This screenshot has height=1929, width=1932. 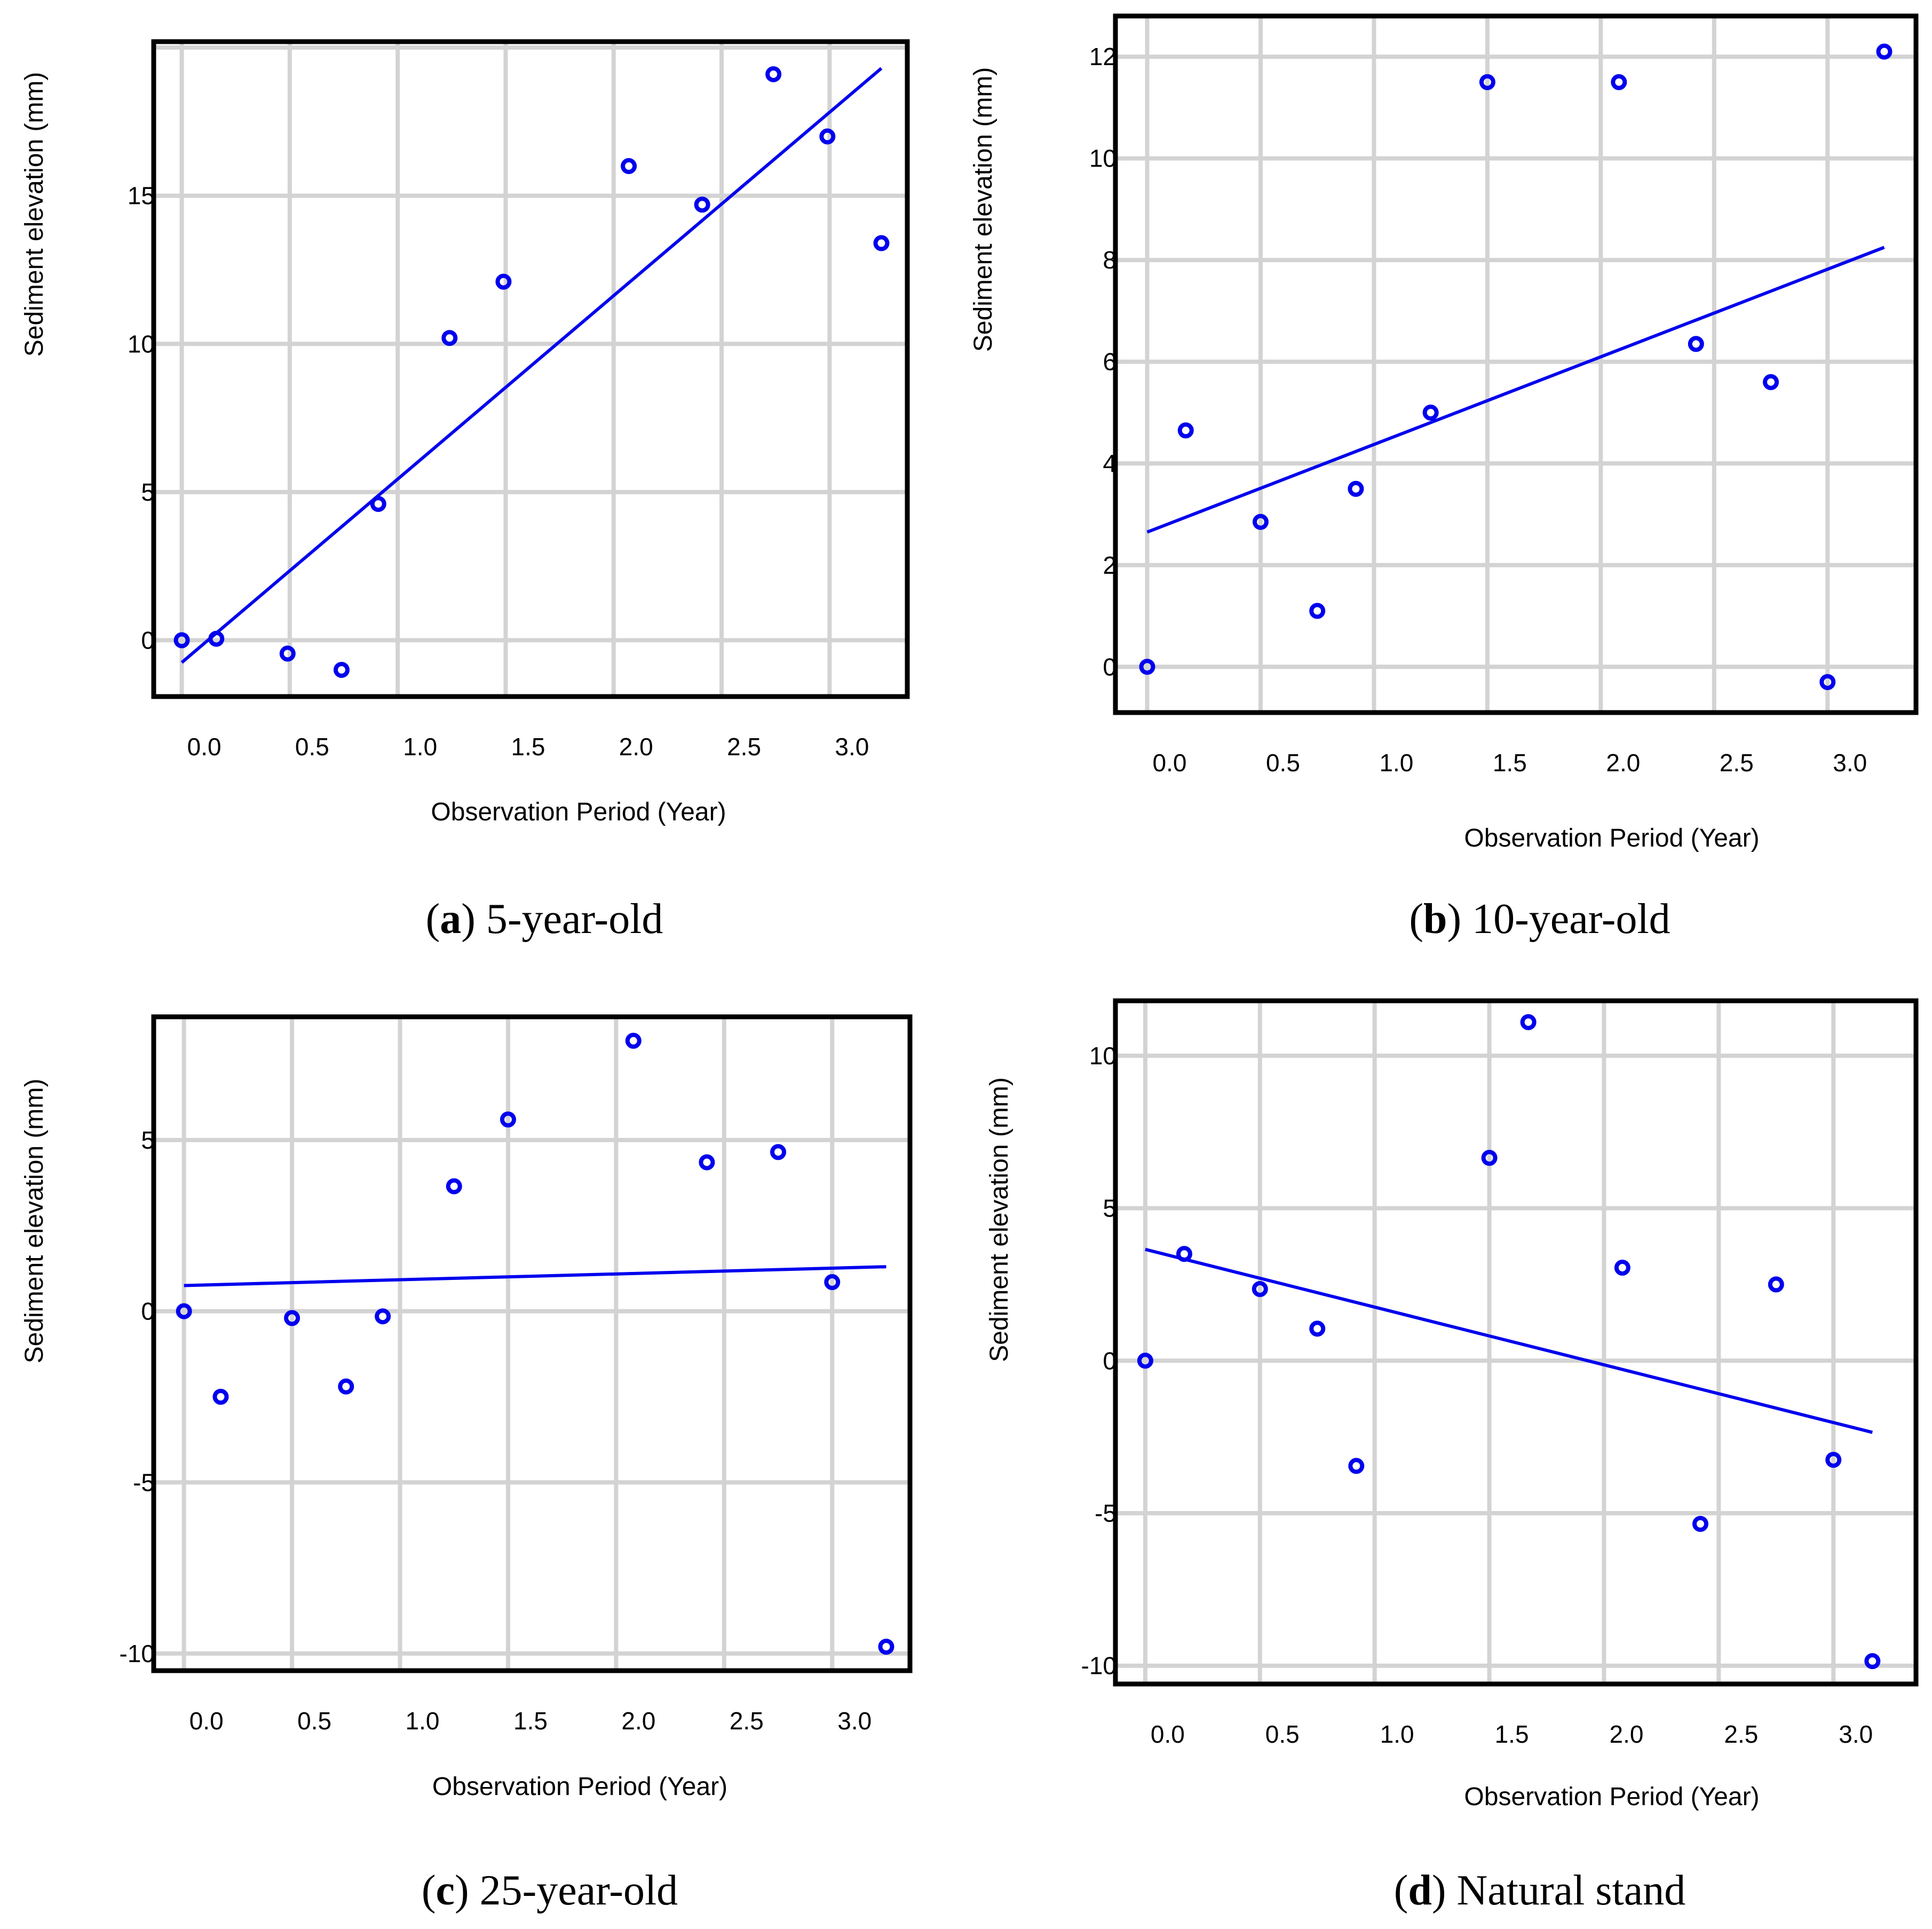 What do you see at coordinates (445, 1891) in the screenshot?
I see `caption-letter: c` at bounding box center [445, 1891].